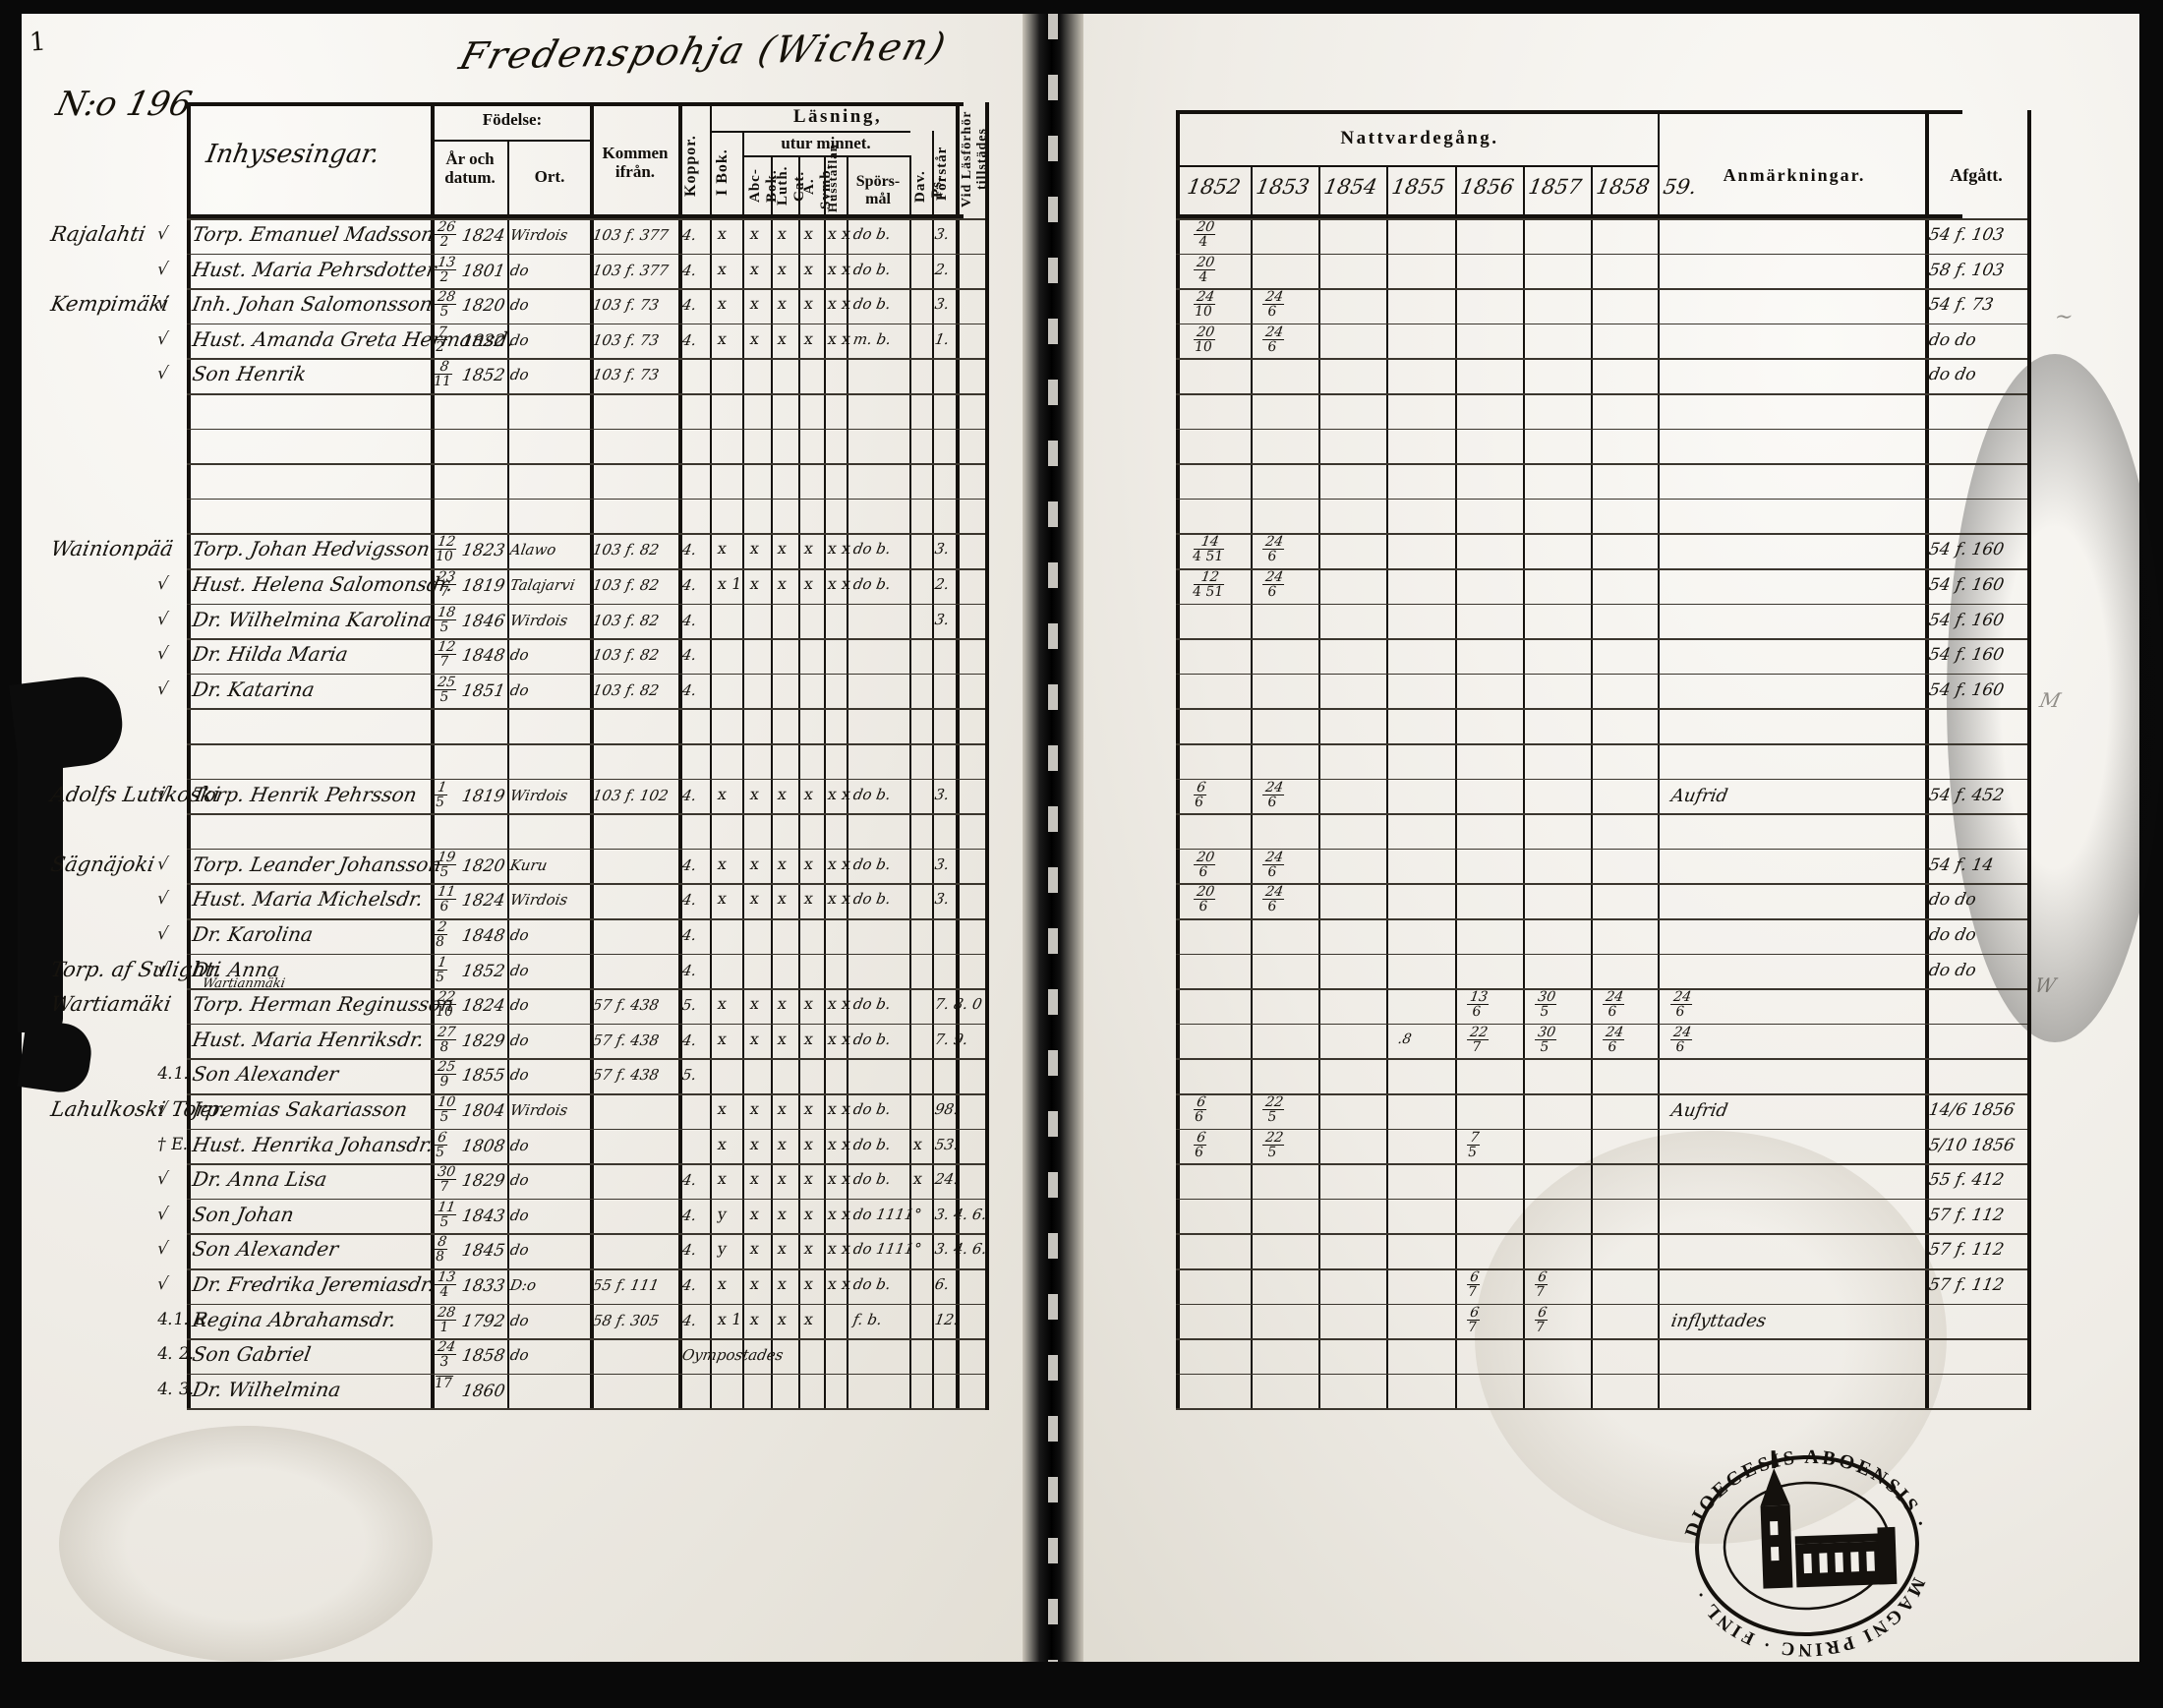 The width and height of the screenshot is (2163, 1708). I want to click on birth-year: 1823, so click(484, 551).